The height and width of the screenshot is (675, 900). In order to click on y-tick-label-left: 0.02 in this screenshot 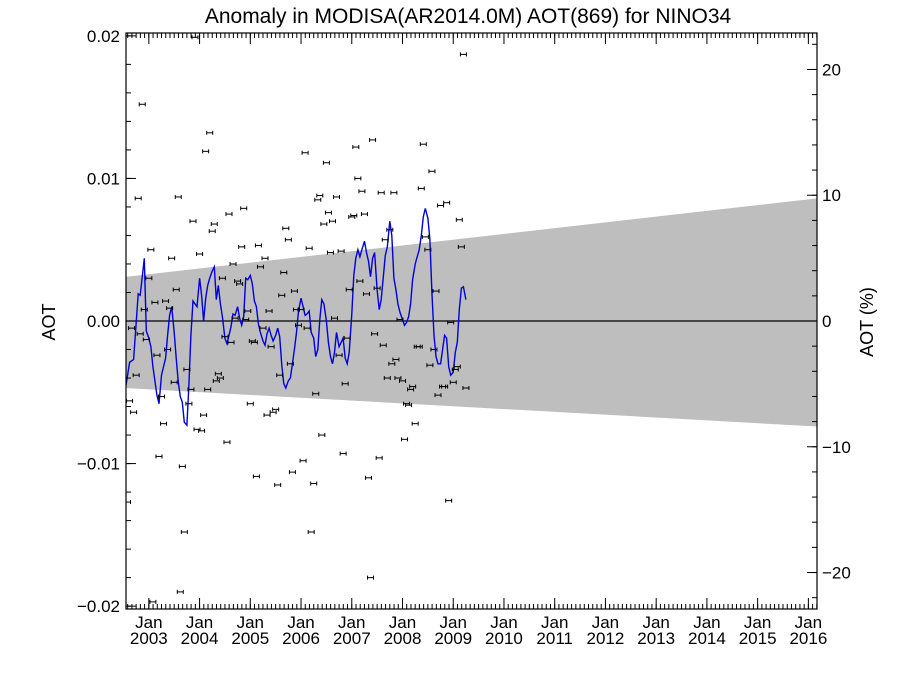, I will do `click(103, 36)`.